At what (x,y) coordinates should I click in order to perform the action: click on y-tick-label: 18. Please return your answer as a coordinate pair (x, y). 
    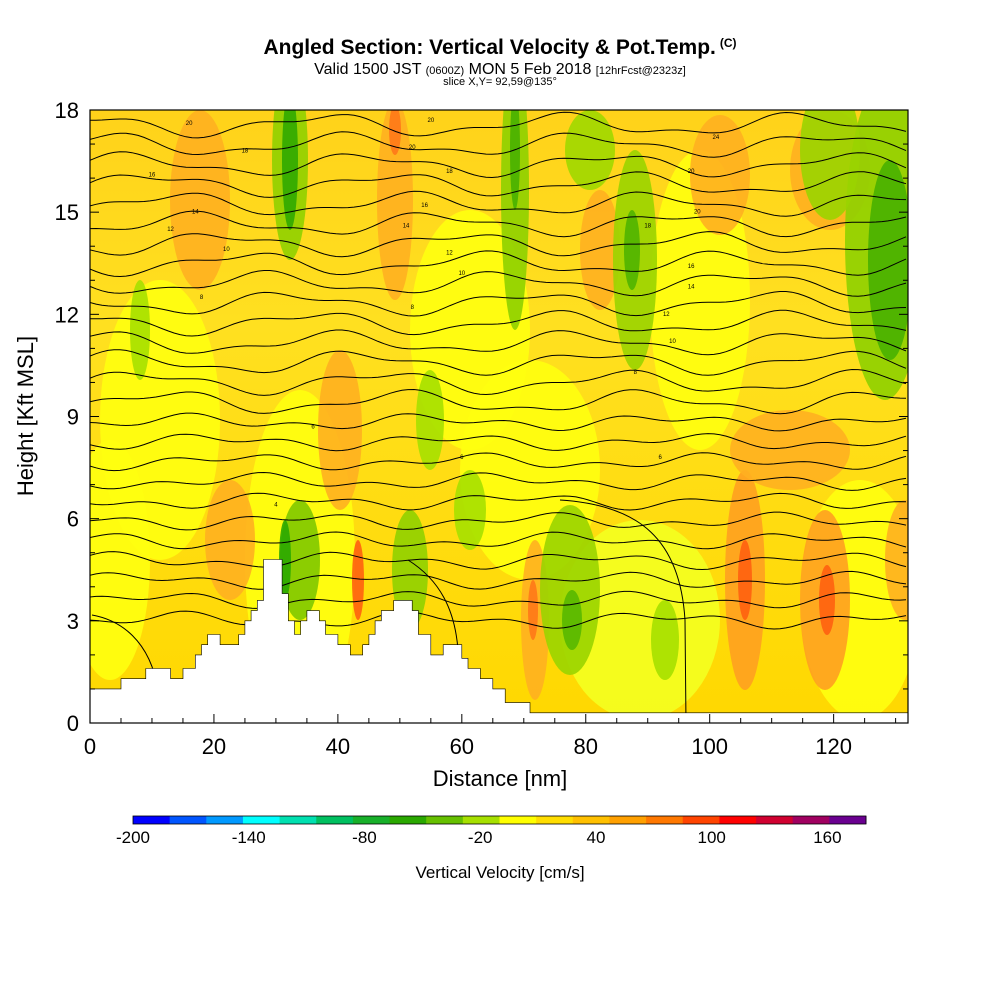
    Looking at the image, I should click on (67, 110).